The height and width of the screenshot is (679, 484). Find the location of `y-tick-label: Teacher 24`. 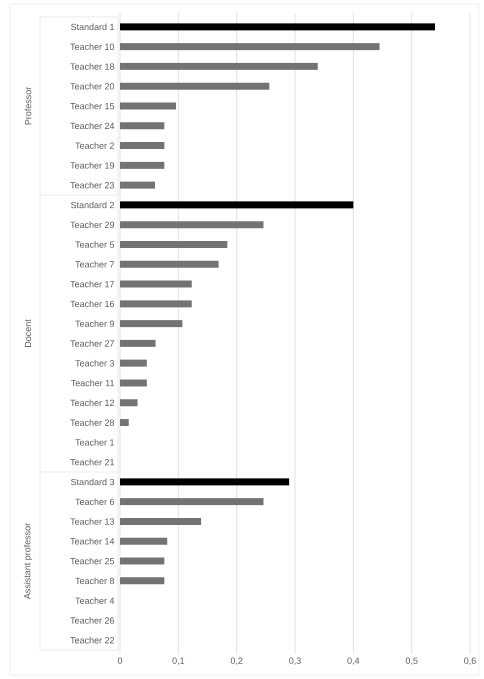

y-tick-label: Teacher 24 is located at coordinates (92, 126).